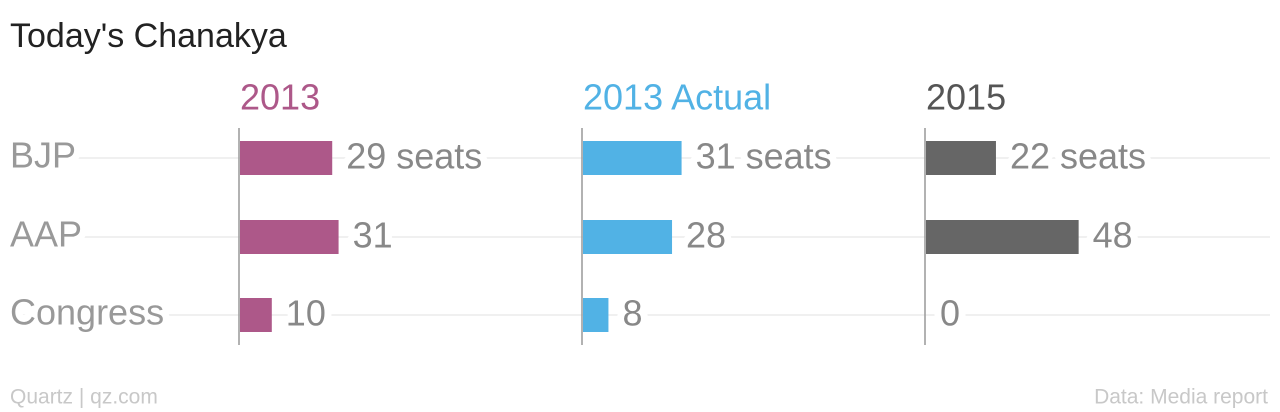 The height and width of the screenshot is (412, 1280). Describe the element at coordinates (84, 397) in the screenshot. I see `credit: Quartz | qz.com` at that location.